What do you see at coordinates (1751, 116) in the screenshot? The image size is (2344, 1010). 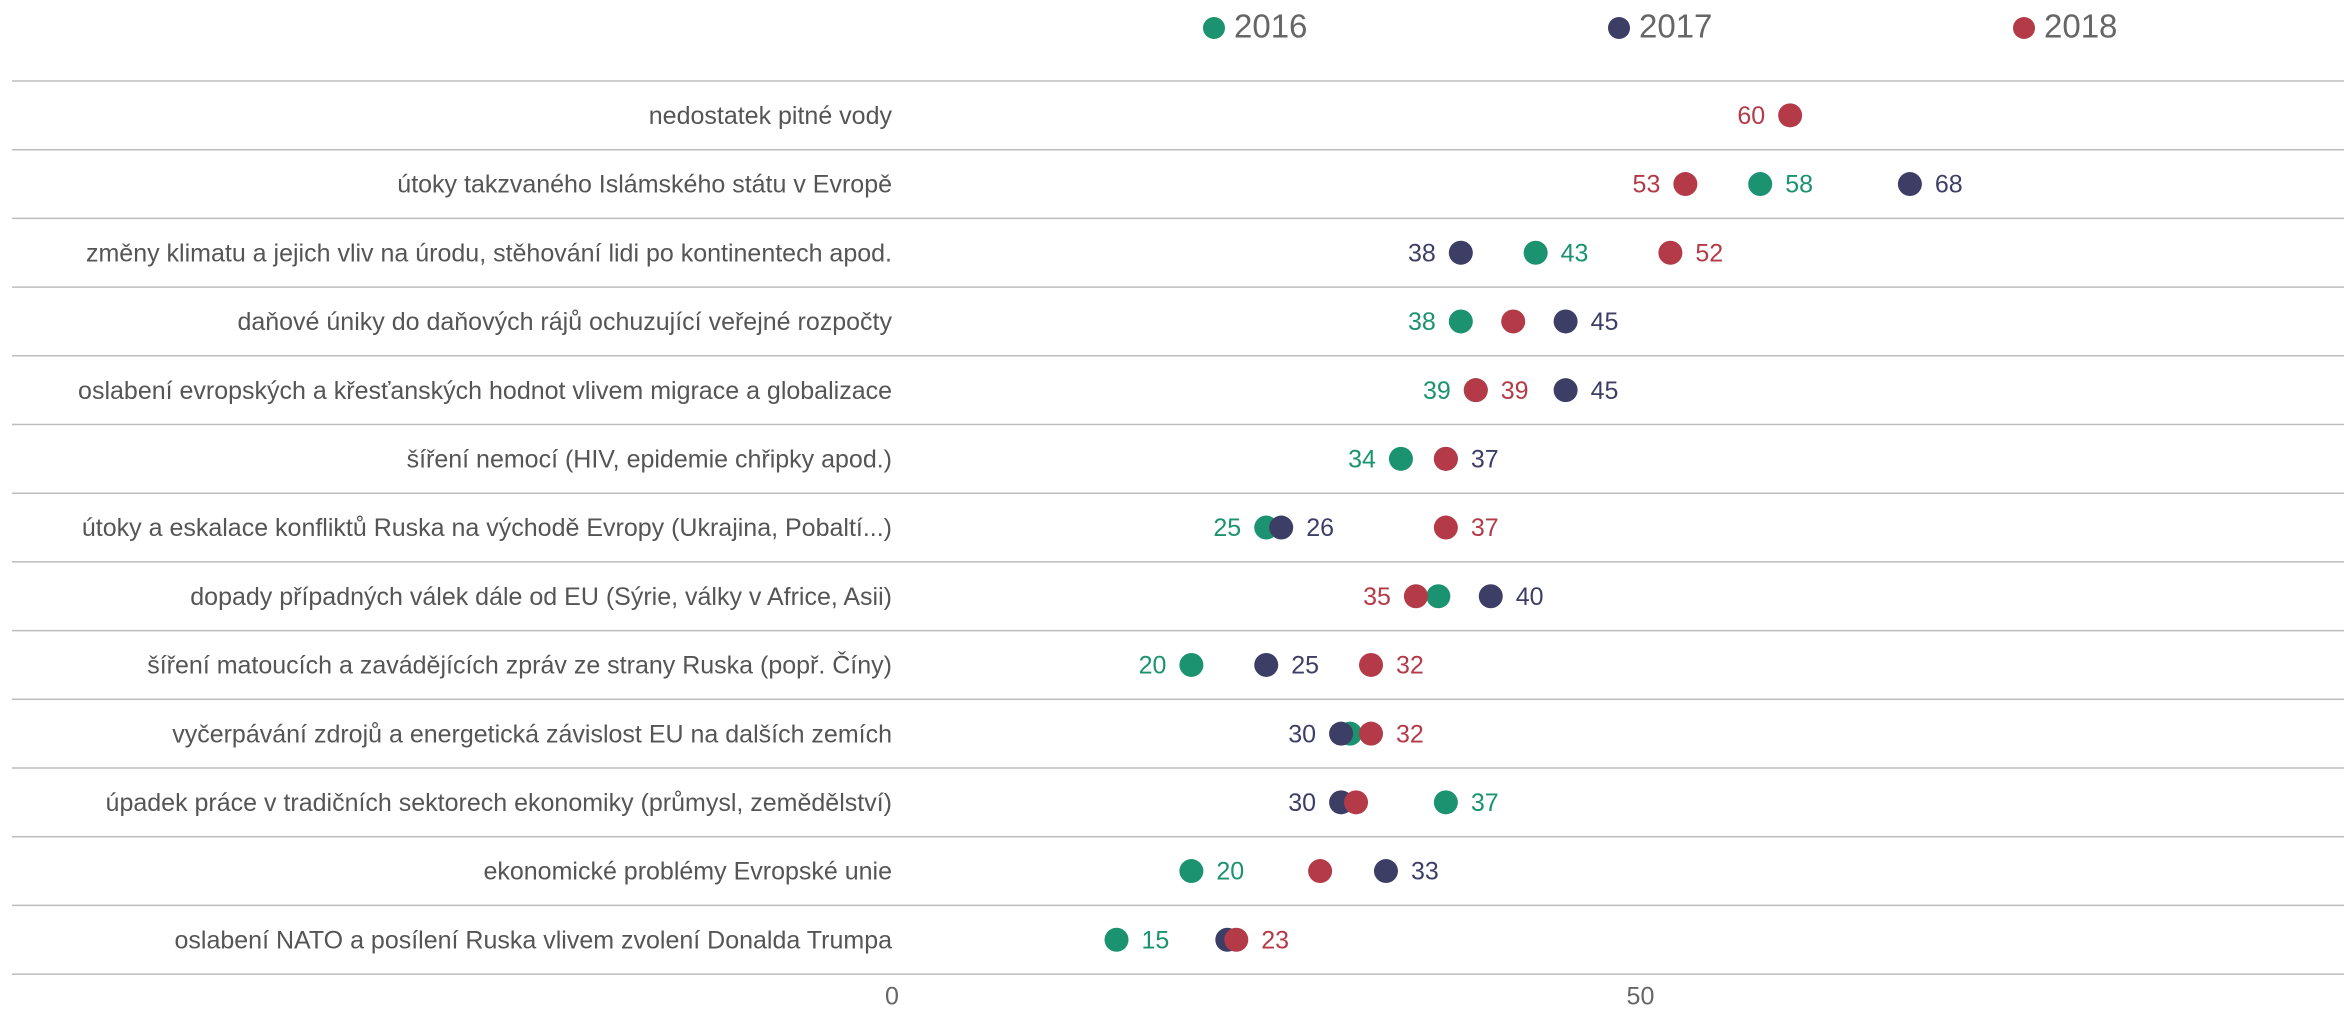 I see `value-label: 60` at bounding box center [1751, 116].